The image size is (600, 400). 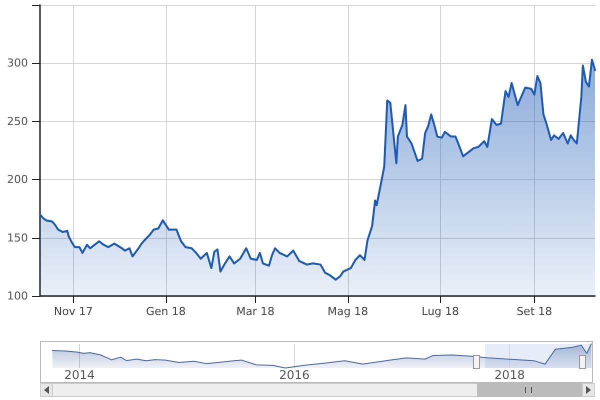 I want to click on y-tick-label: 150, so click(x=17, y=237).